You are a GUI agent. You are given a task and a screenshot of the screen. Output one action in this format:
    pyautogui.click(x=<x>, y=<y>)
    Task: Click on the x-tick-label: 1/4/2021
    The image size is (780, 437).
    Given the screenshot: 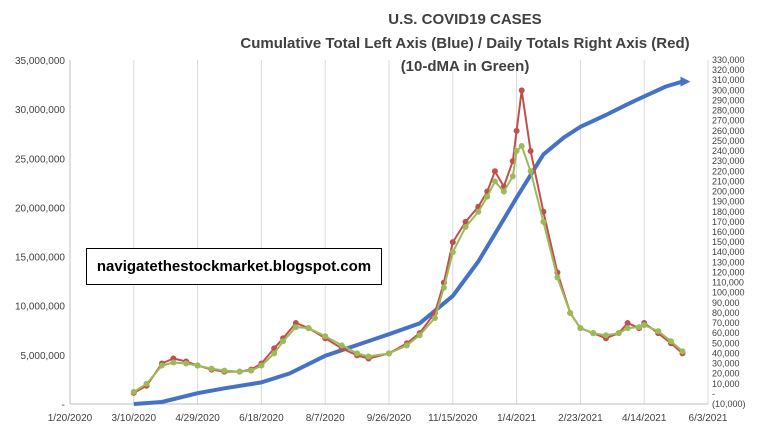 What is the action you would take?
    pyautogui.click(x=516, y=418)
    